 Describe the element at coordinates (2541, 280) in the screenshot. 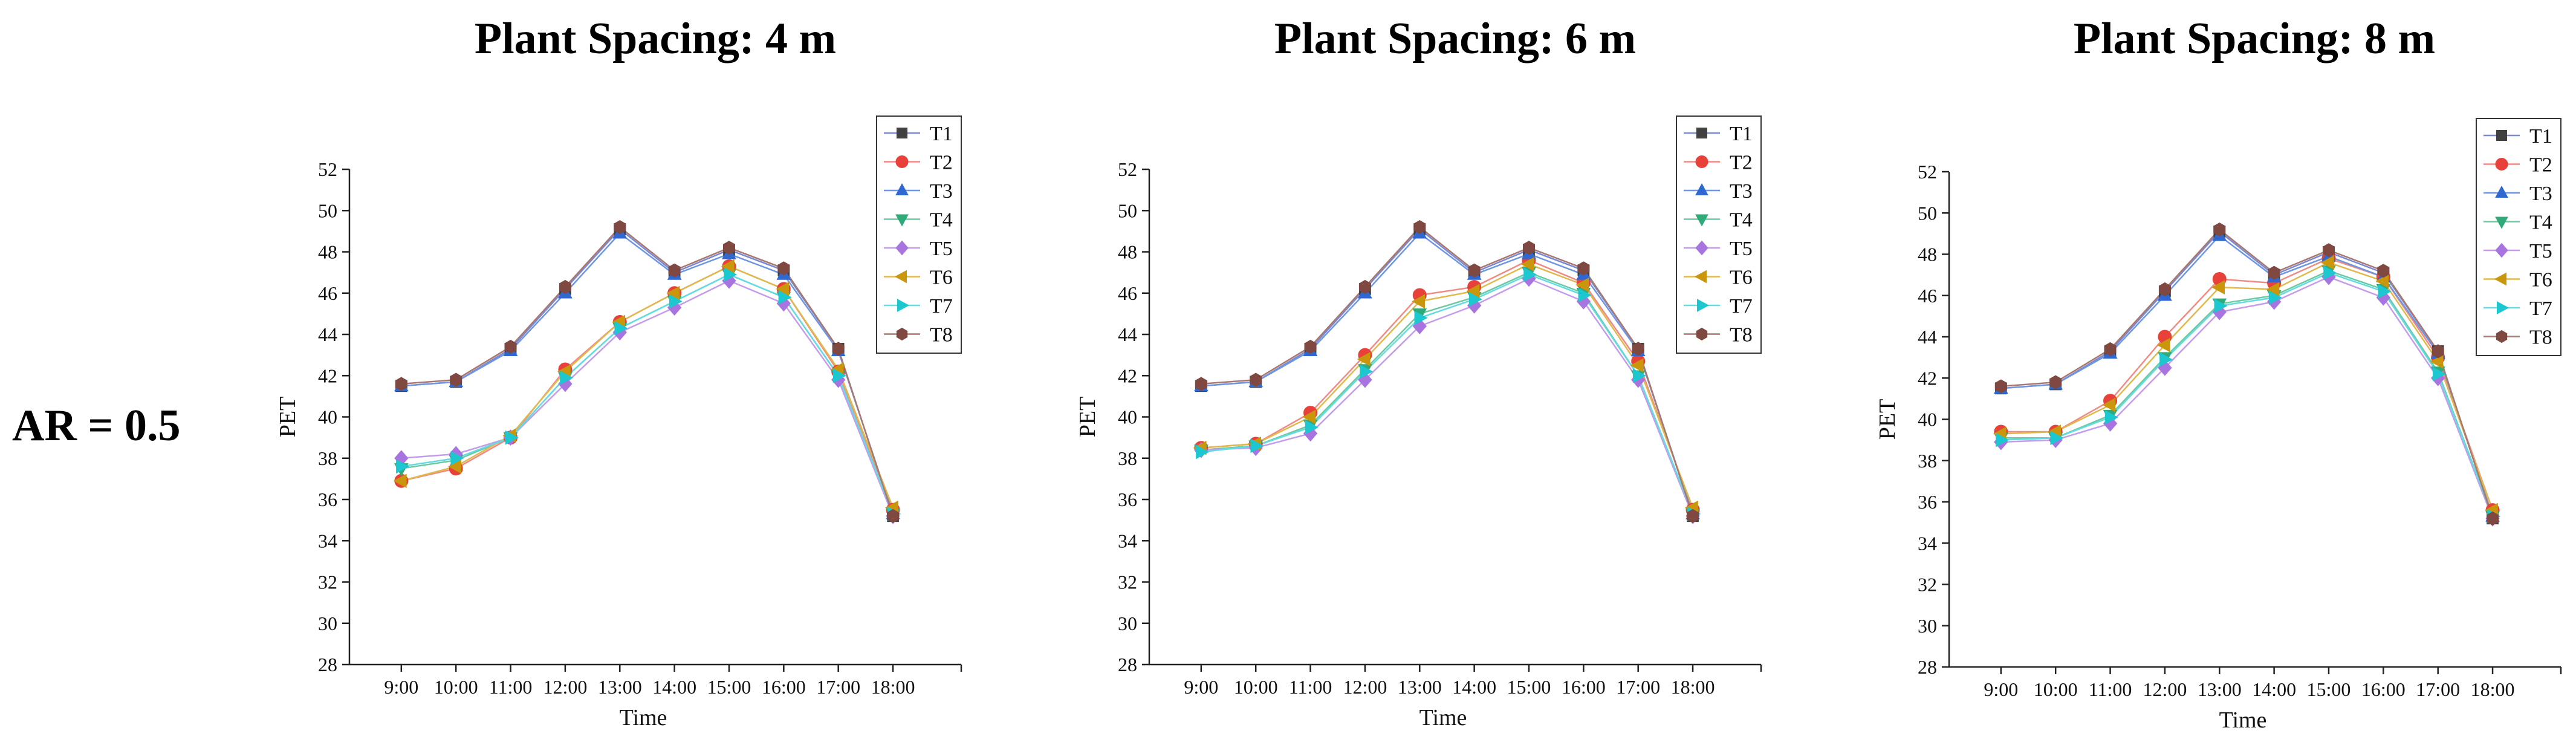

I see `legend-label-t6: T6` at that location.